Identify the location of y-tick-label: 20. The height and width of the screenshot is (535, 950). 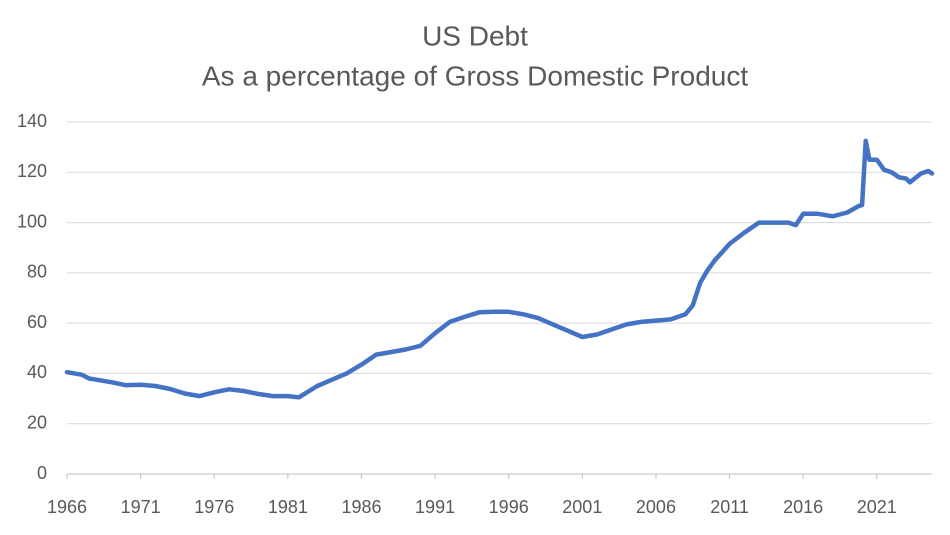
(37, 422).